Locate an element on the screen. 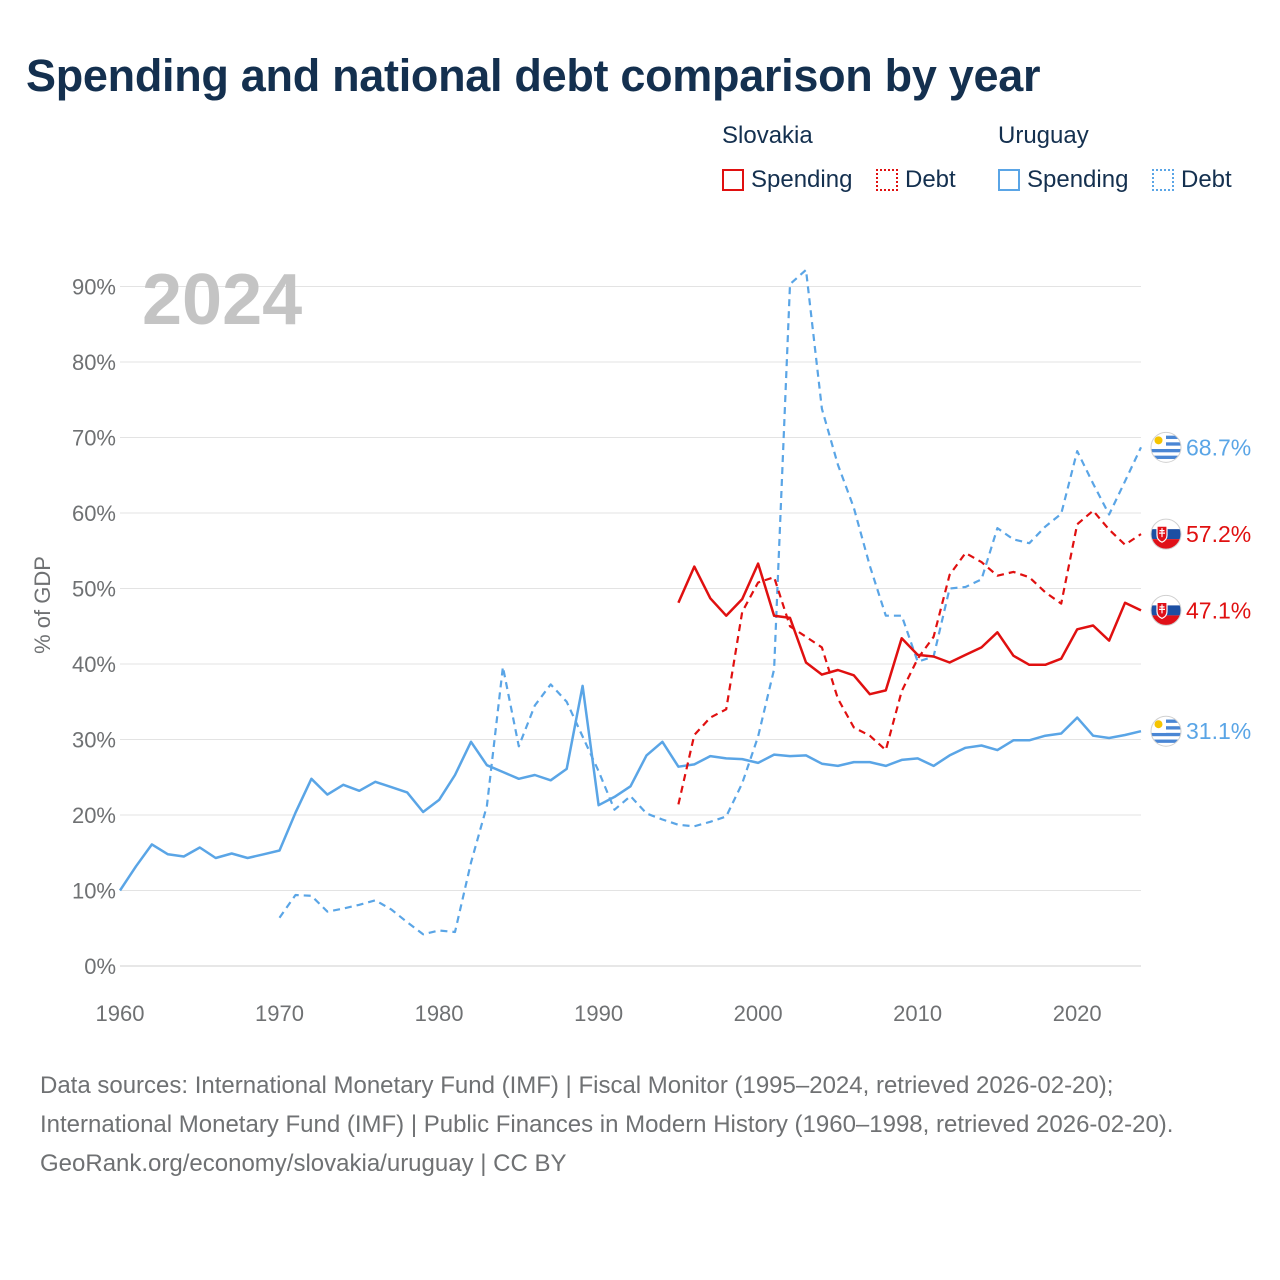 This screenshot has height=1280, width=1280. legend-item-uruguay-spending: Spending is located at coordinates (1063, 180).